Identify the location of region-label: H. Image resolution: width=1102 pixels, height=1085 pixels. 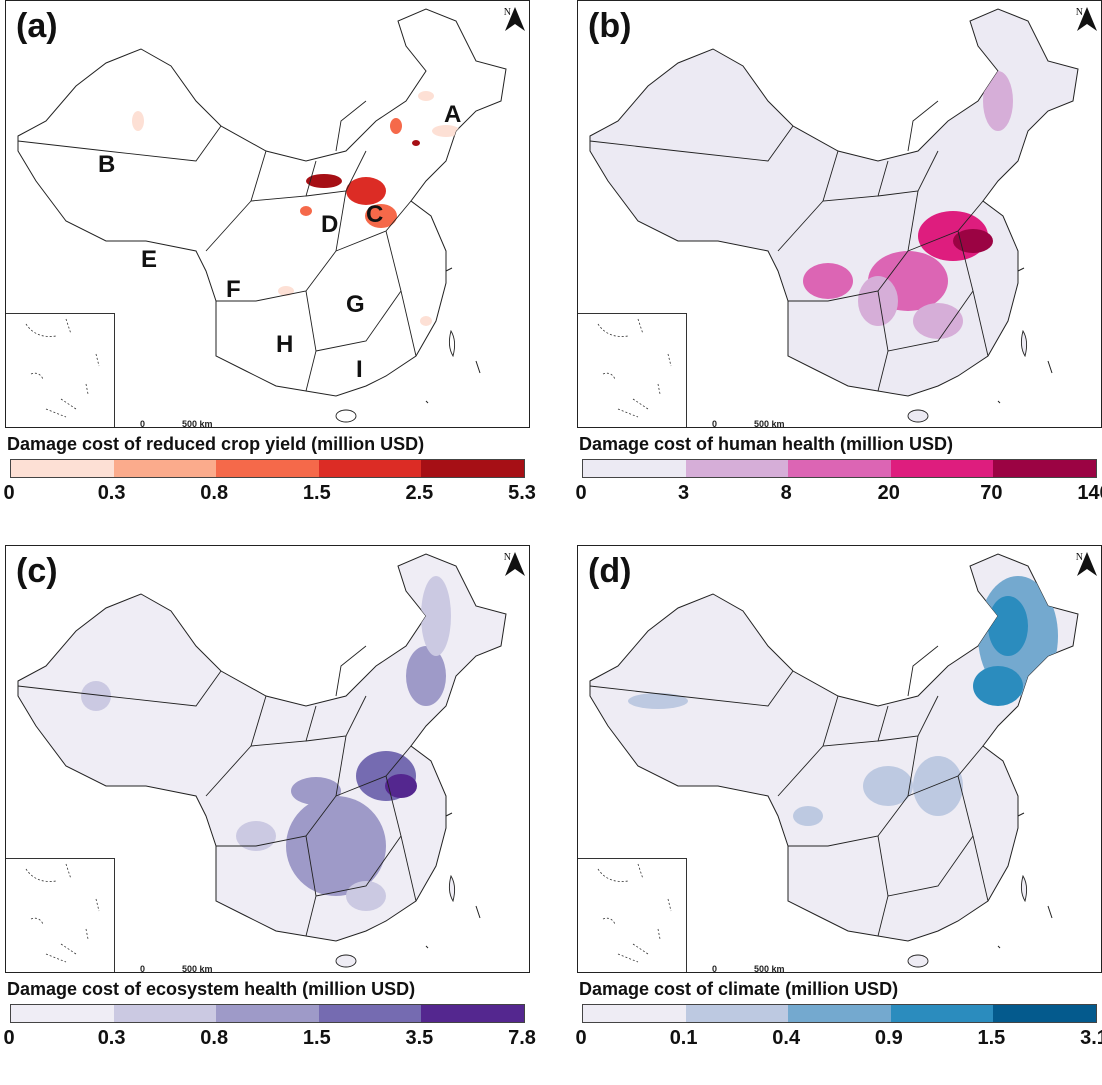
(285, 344).